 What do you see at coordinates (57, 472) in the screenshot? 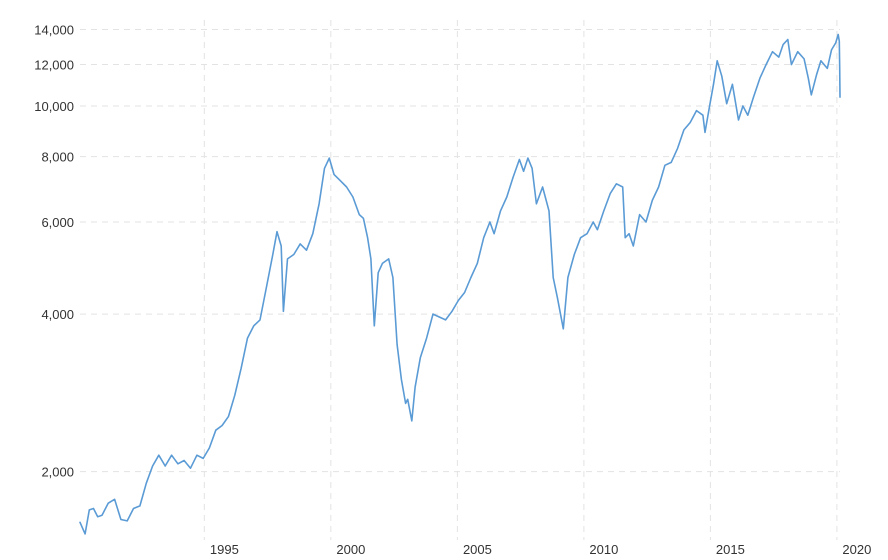
I see `y-tick-label: 2,000` at bounding box center [57, 472].